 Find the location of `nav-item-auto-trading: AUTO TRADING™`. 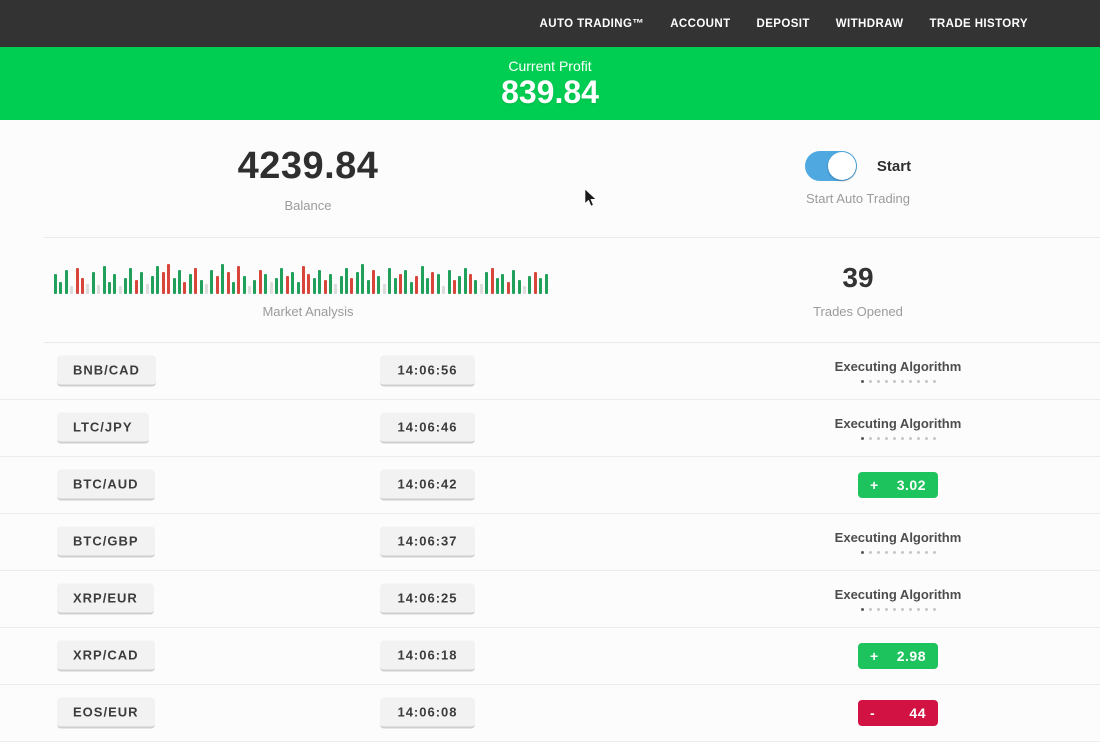

nav-item-auto-trading: AUTO TRADING™ is located at coordinates (592, 23).